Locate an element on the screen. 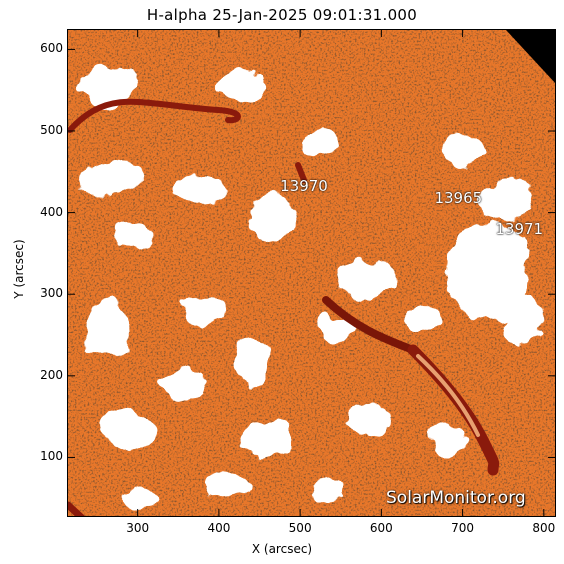  x-tick-label: 600 is located at coordinates (381, 528).